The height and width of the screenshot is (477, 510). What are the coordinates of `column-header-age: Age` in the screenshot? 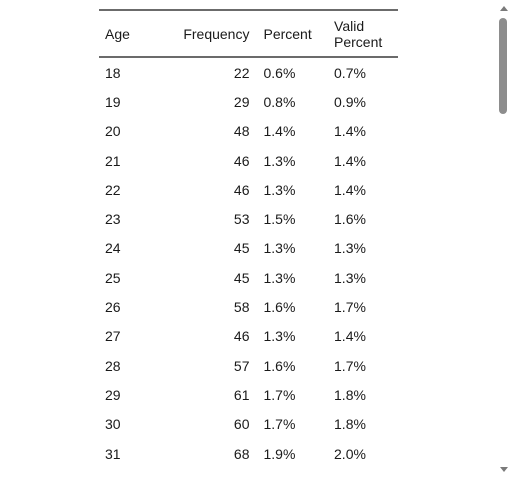 It's located at (117, 33).